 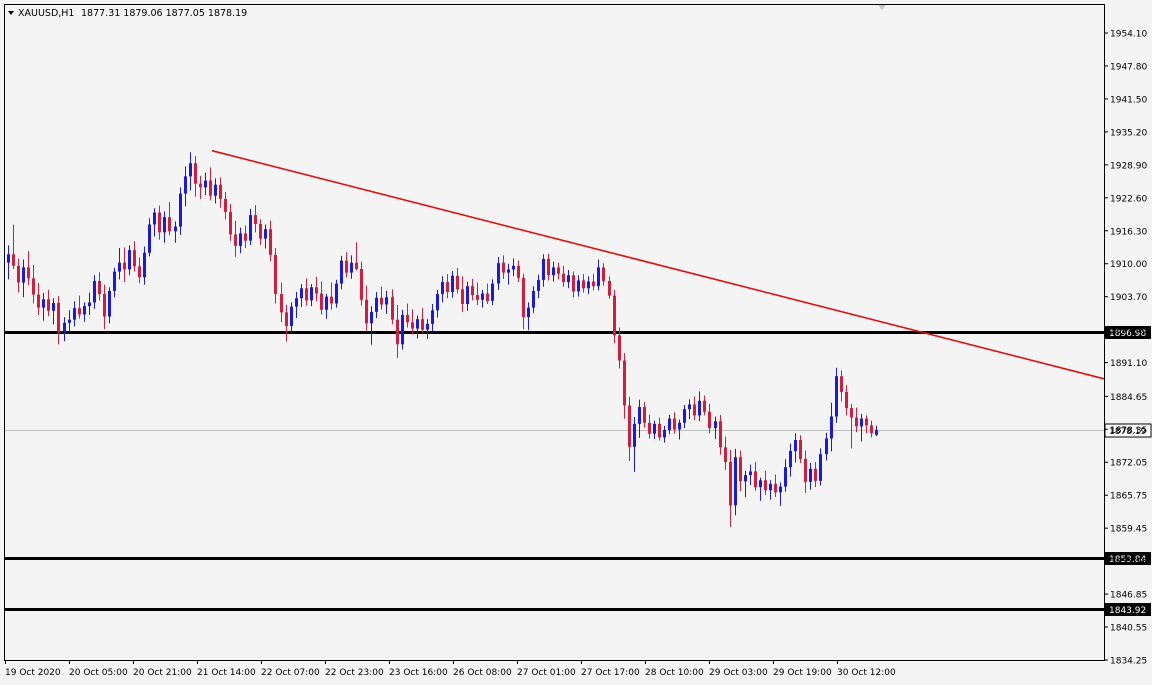 What do you see at coordinates (1128, 67) in the screenshot?
I see `price-tick-label: 1947.80` at bounding box center [1128, 67].